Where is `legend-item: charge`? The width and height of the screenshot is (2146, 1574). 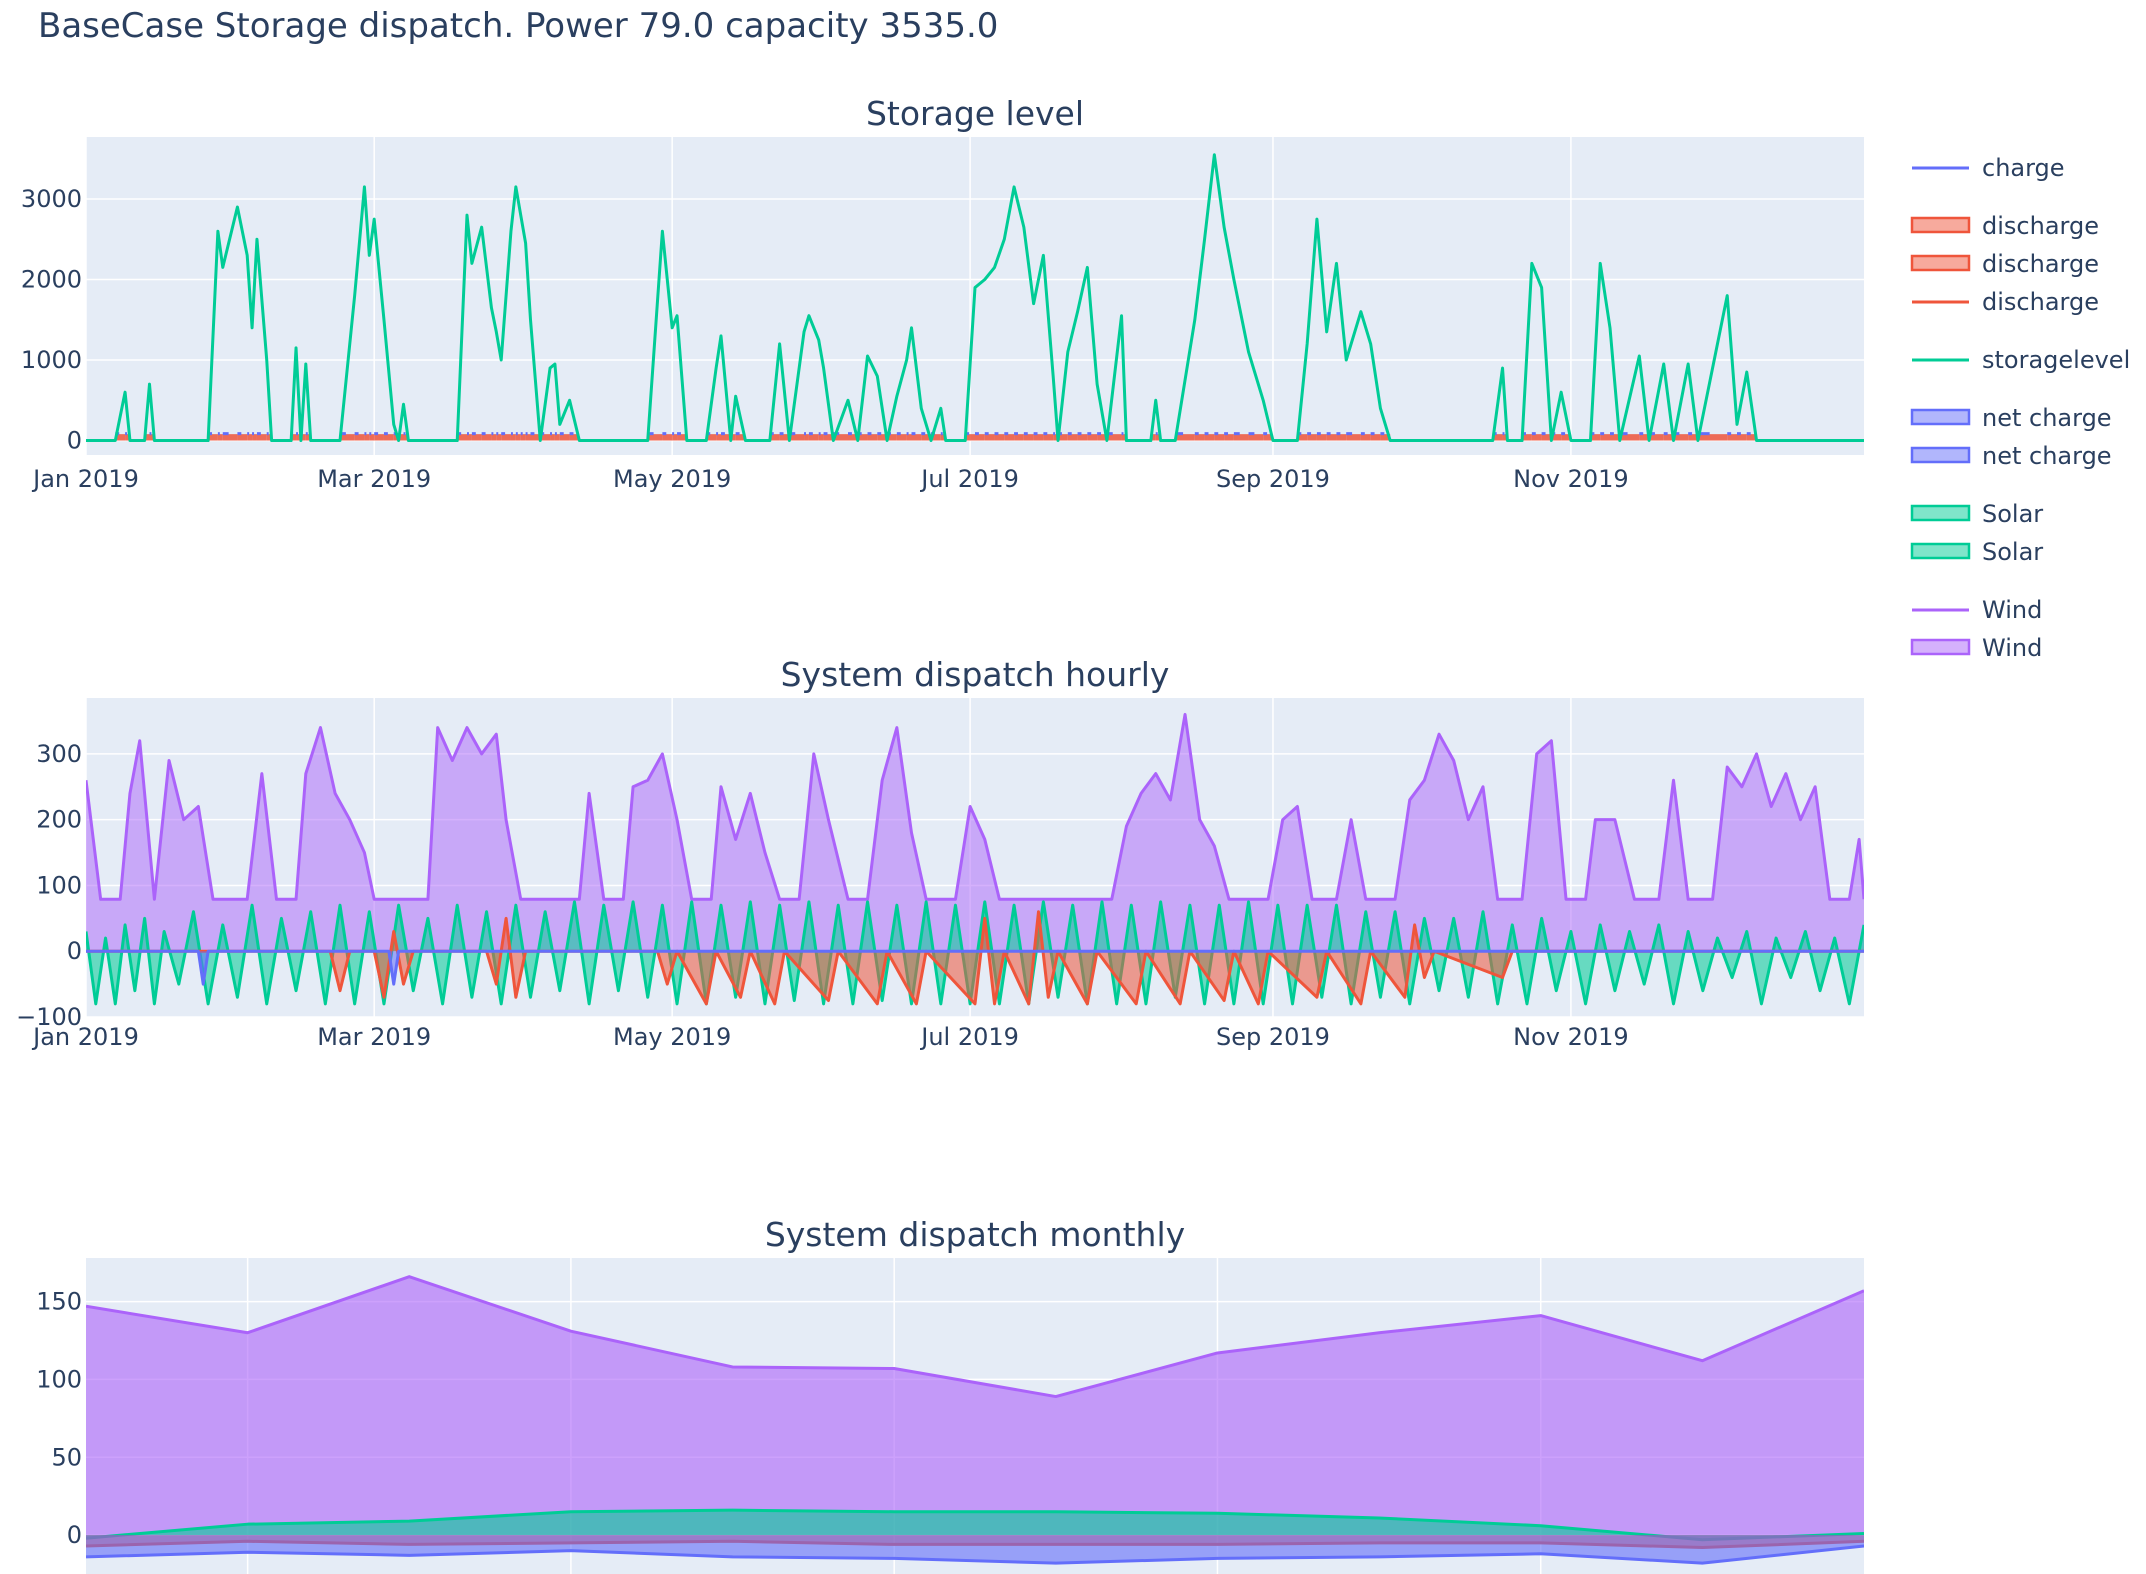
legend-item: charge is located at coordinates (1988, 168).